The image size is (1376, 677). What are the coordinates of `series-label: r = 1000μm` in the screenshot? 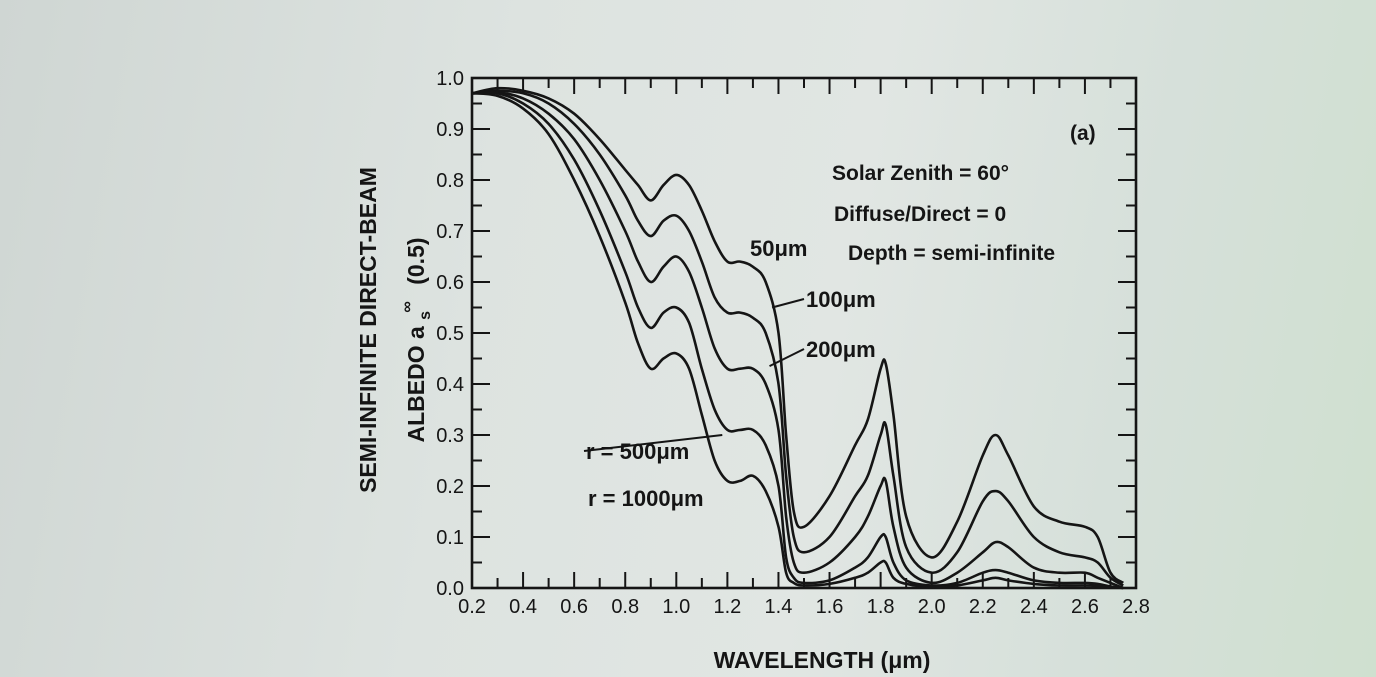 It's located at (646, 498).